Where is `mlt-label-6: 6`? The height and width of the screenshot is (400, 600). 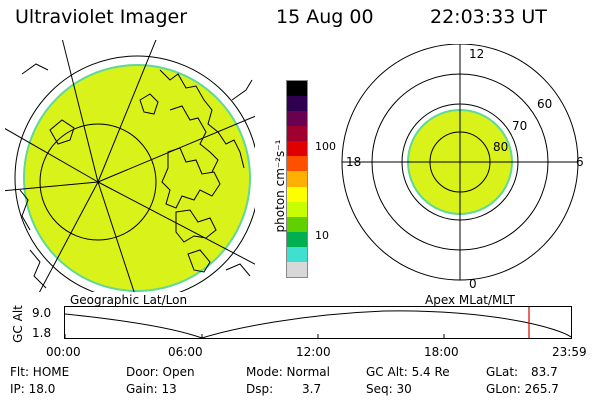 mlt-label-6: 6 is located at coordinates (580, 162).